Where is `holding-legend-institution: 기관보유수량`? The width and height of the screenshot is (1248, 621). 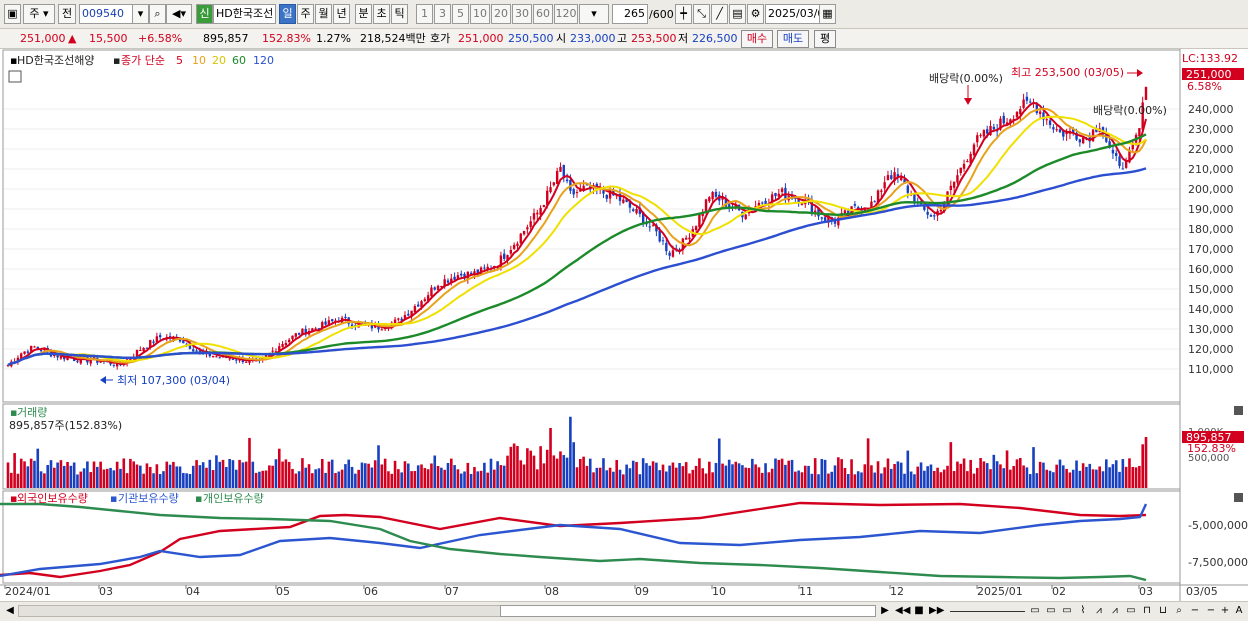
holding-legend-institution: 기관보유수량 is located at coordinates (148, 498).